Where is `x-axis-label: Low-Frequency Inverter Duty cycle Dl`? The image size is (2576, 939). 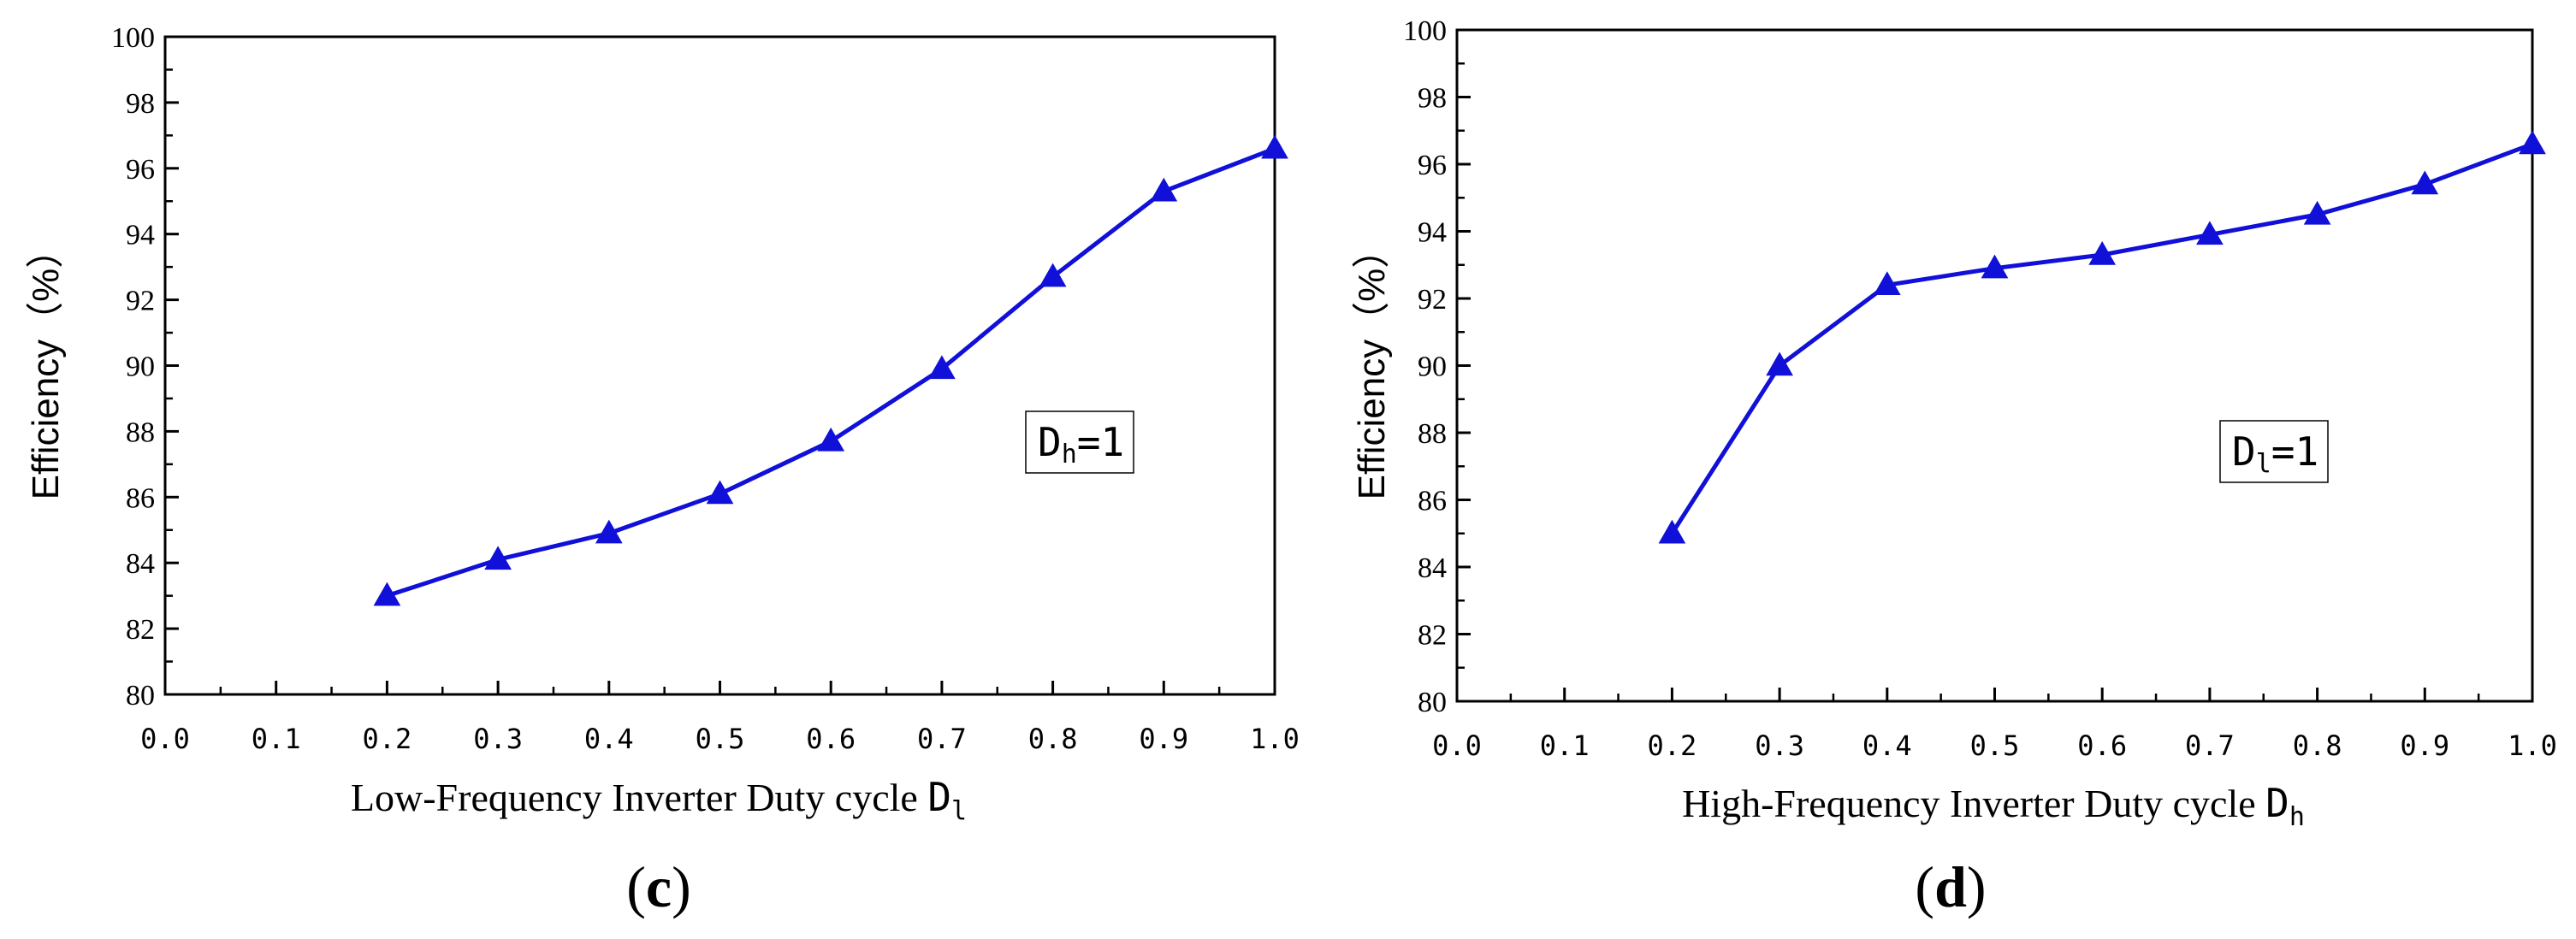
x-axis-label: Low-Frequency Inverter Duty cycle Dl is located at coordinates (659, 800).